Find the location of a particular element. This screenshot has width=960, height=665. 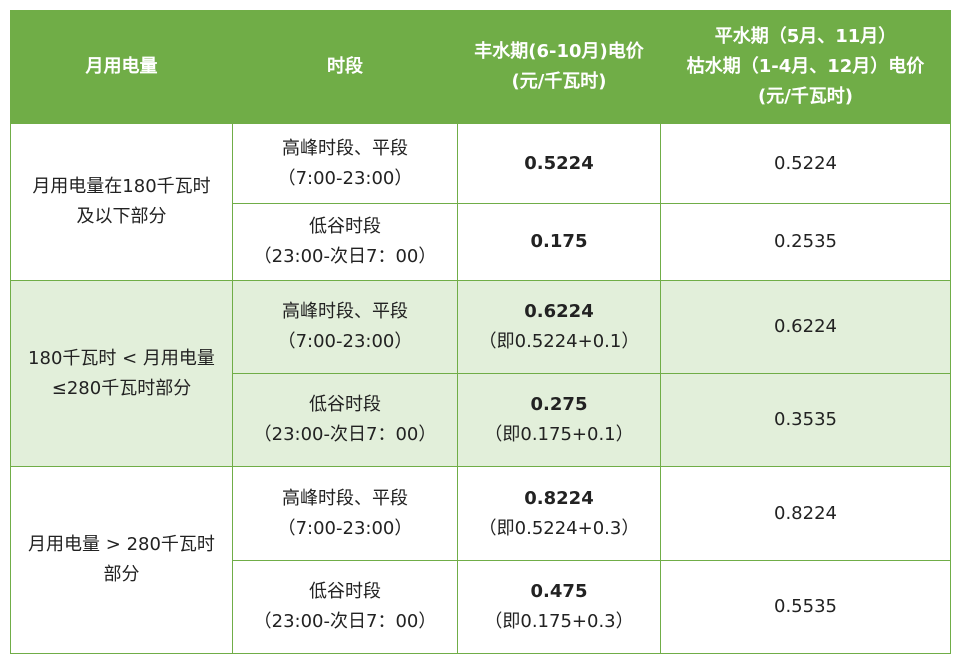

header-text: 月用电量 is located at coordinates (121, 66).